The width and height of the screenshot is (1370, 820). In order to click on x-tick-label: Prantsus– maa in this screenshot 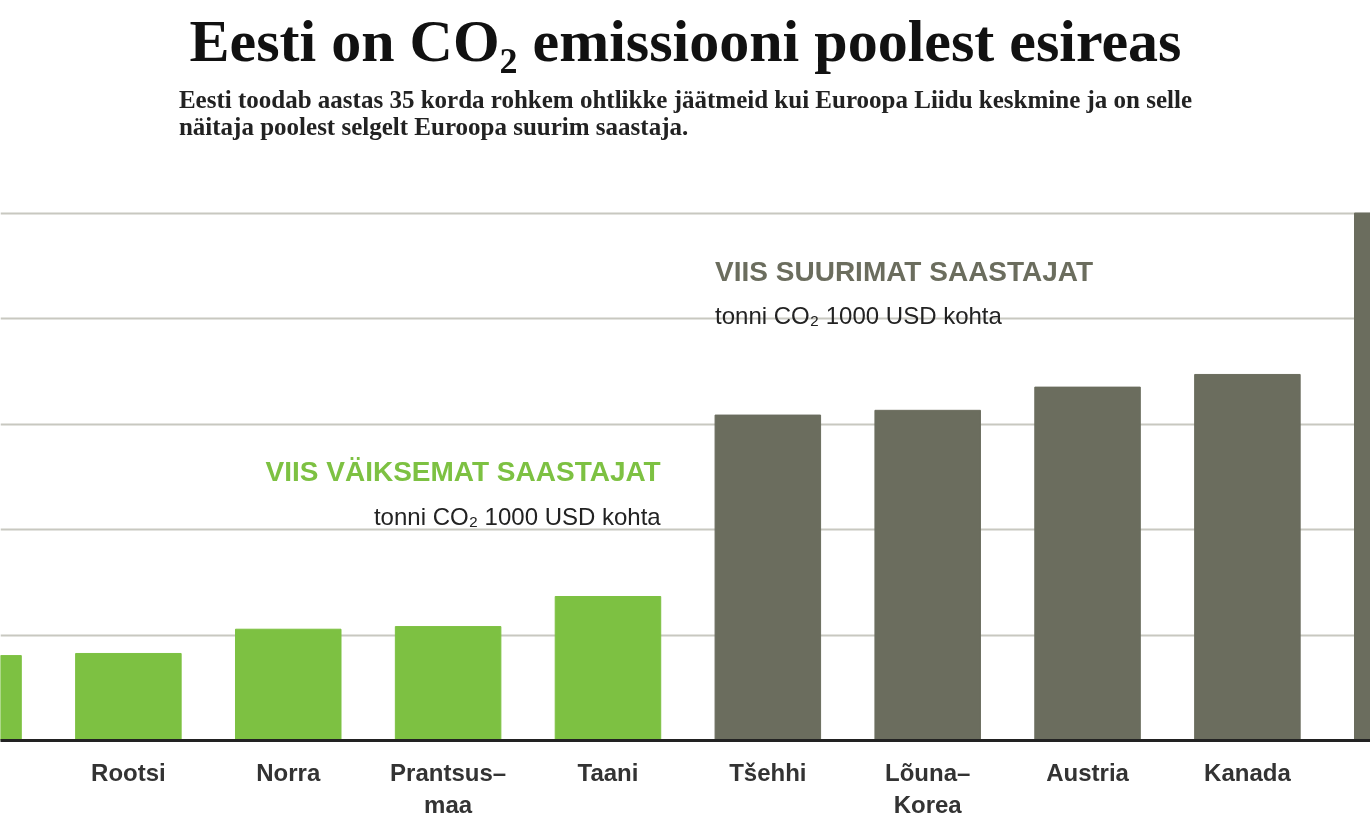, I will do `click(448, 788)`.